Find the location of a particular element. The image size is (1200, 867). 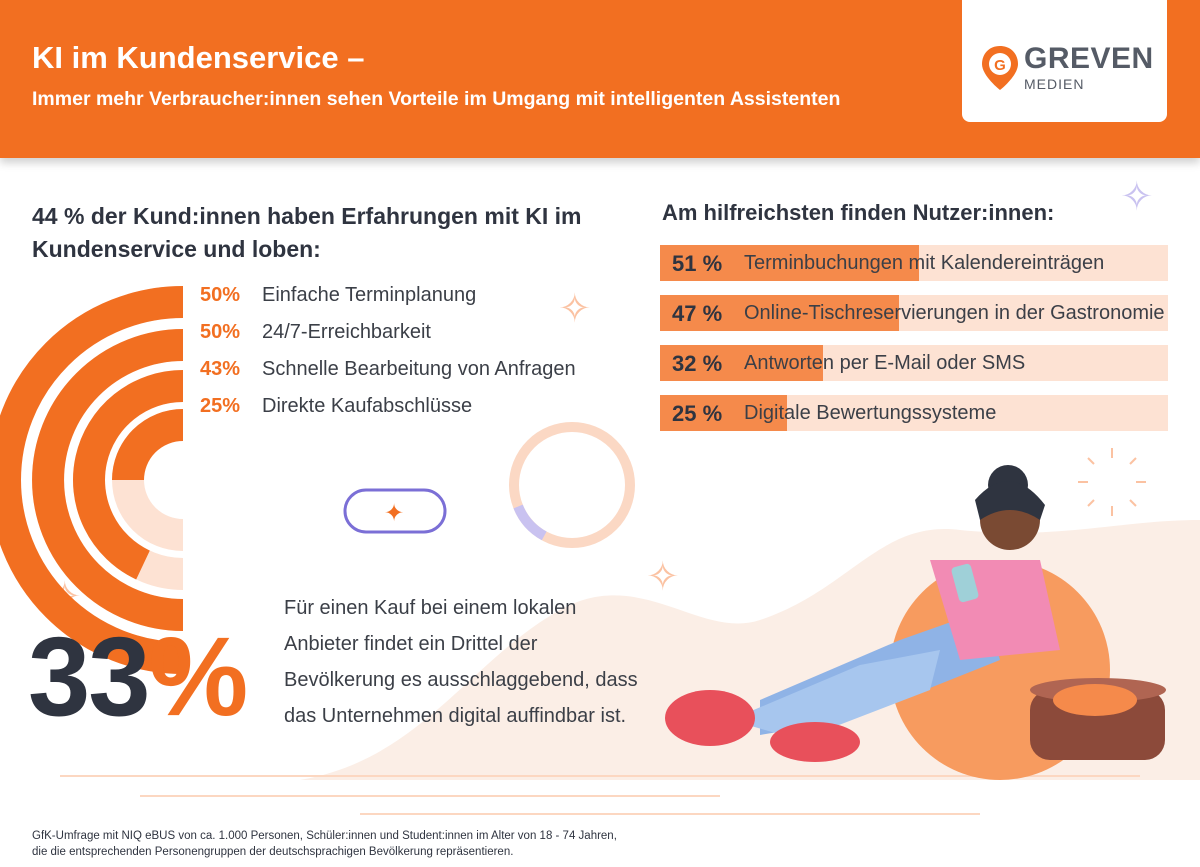

bar-label: Digitale Bewertungssysteme is located at coordinates (870, 413).